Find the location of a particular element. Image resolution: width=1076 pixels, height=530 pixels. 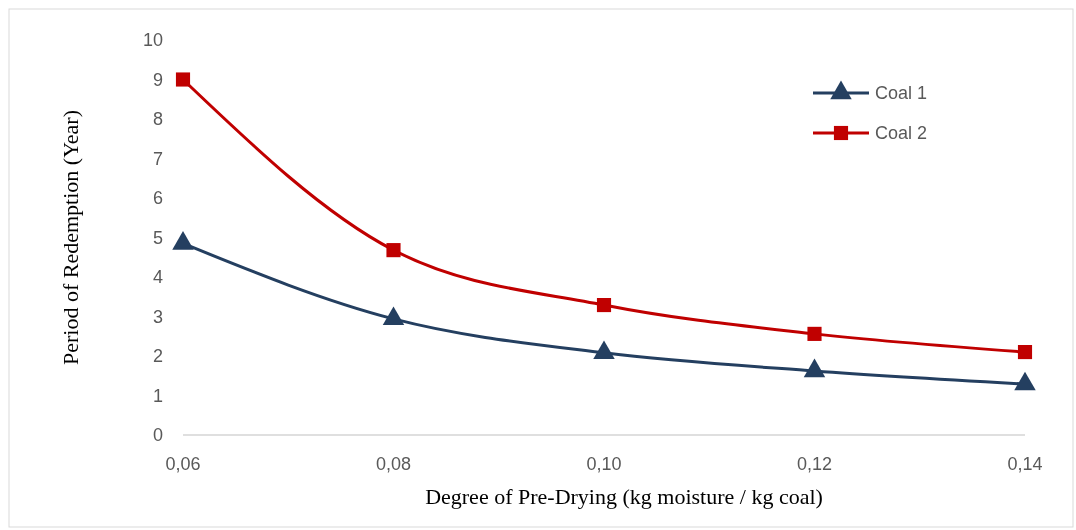

y-tick-label: 1 is located at coordinates (157, 395).